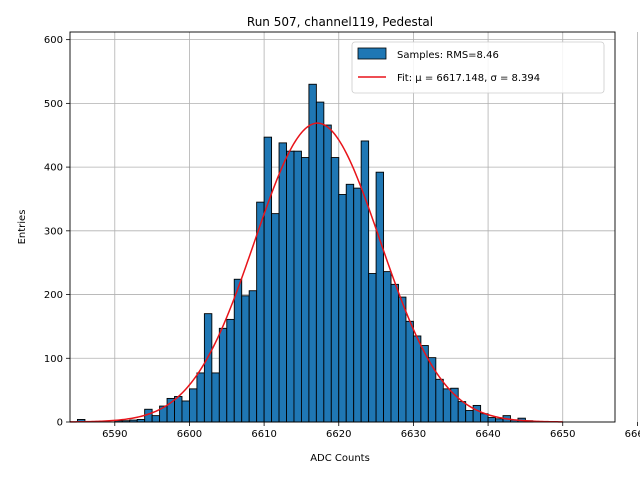  What do you see at coordinates (53, 295) in the screenshot?
I see `y-tick-label: 200` at bounding box center [53, 295].